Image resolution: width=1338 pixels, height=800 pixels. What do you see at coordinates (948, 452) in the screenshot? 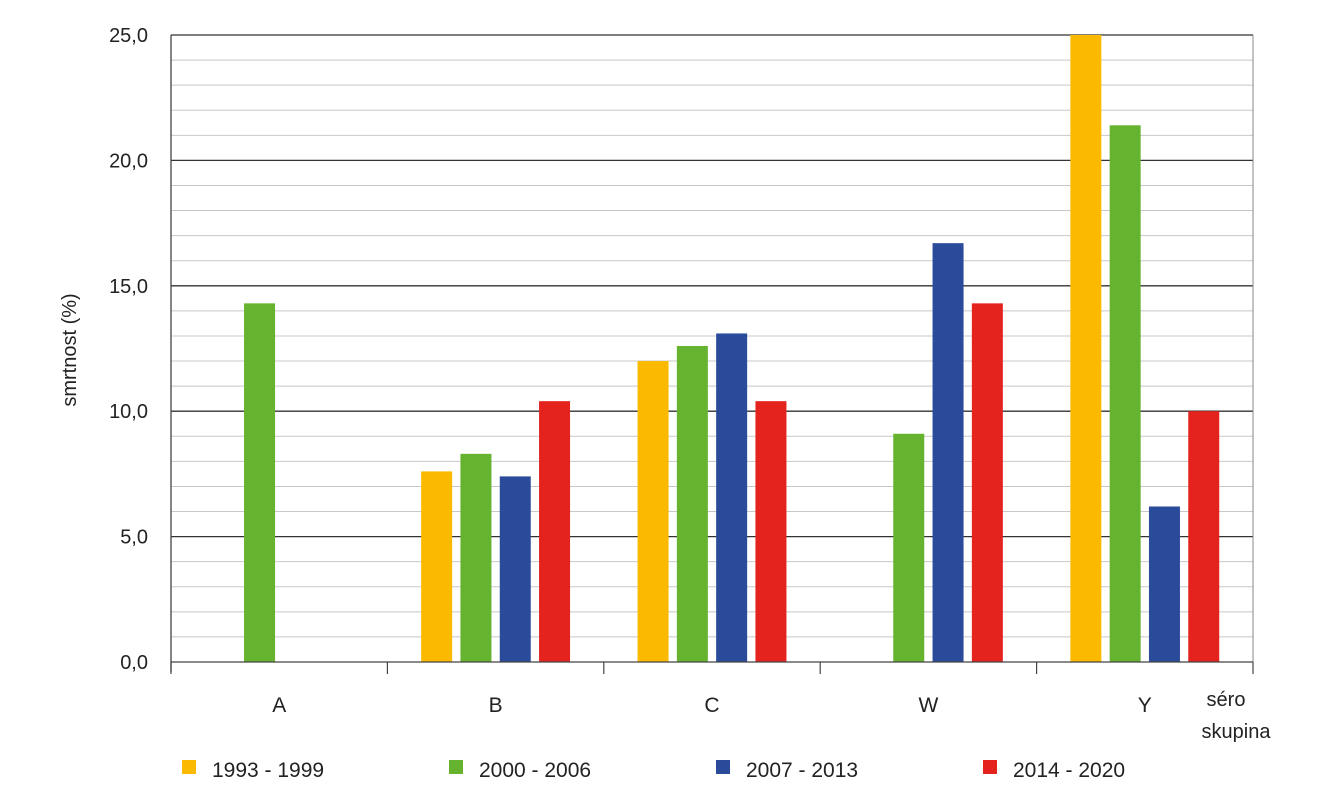
I see `bar-W-2007-2013` at bounding box center [948, 452].